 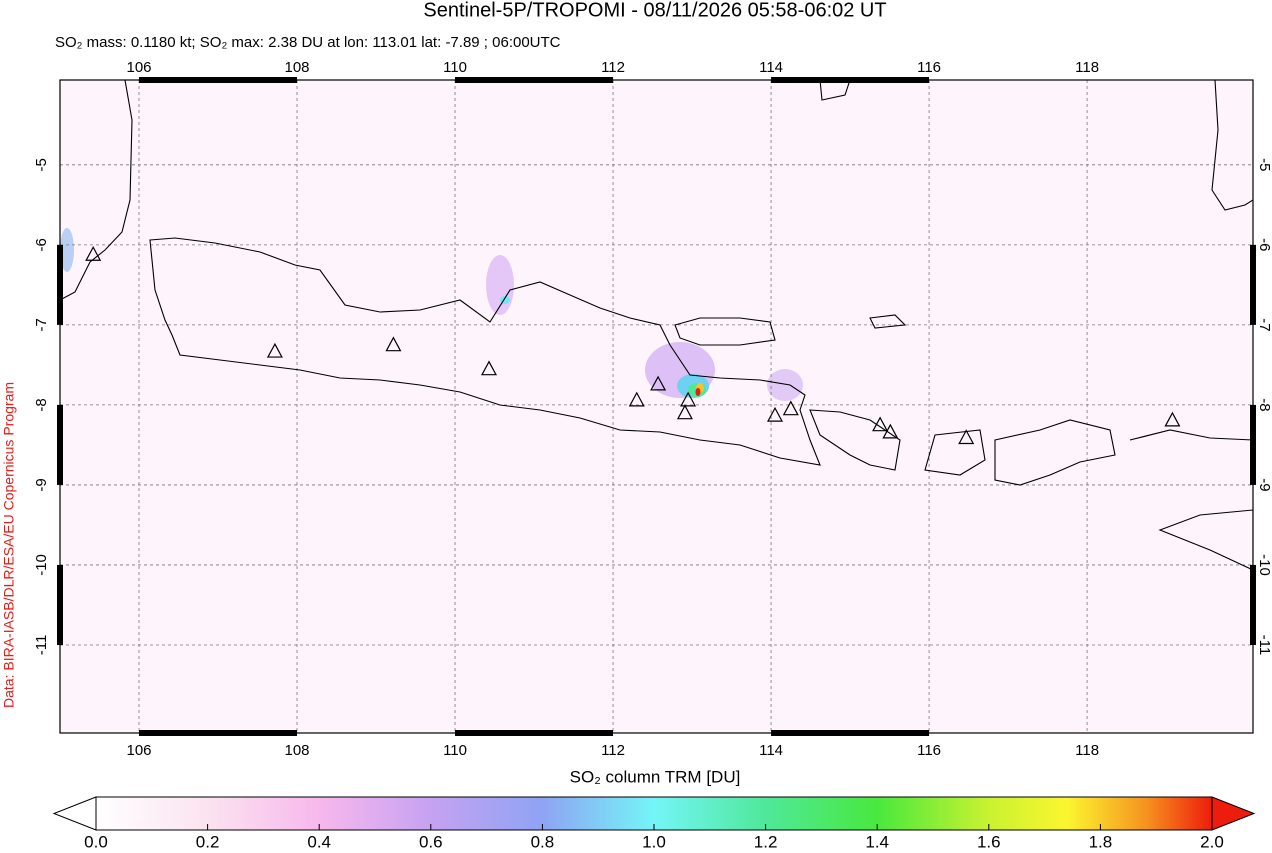 What do you see at coordinates (319, 841) in the screenshot?
I see `colorbar-tick-label: 0.4` at bounding box center [319, 841].